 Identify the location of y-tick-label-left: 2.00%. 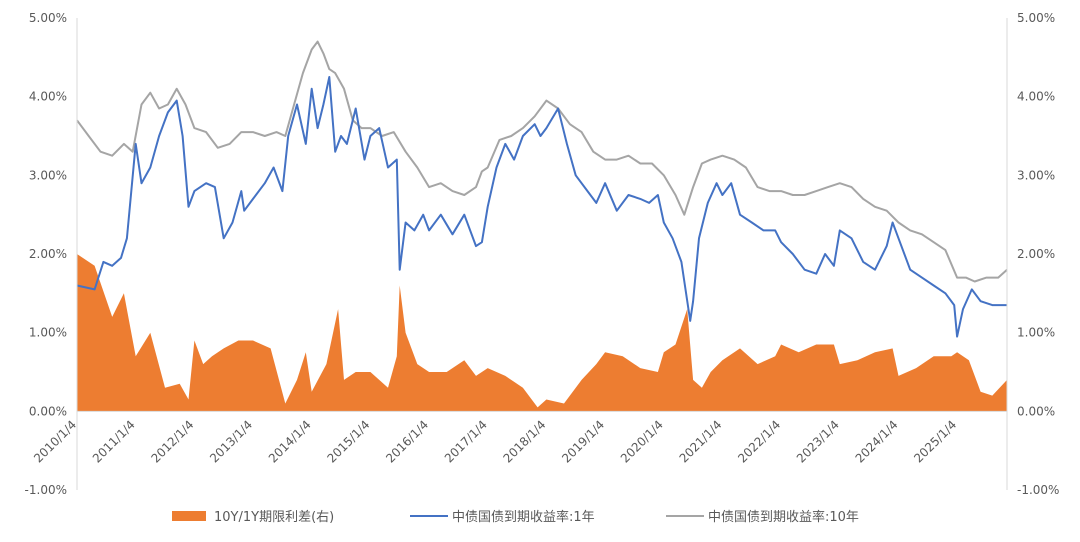
(48, 254).